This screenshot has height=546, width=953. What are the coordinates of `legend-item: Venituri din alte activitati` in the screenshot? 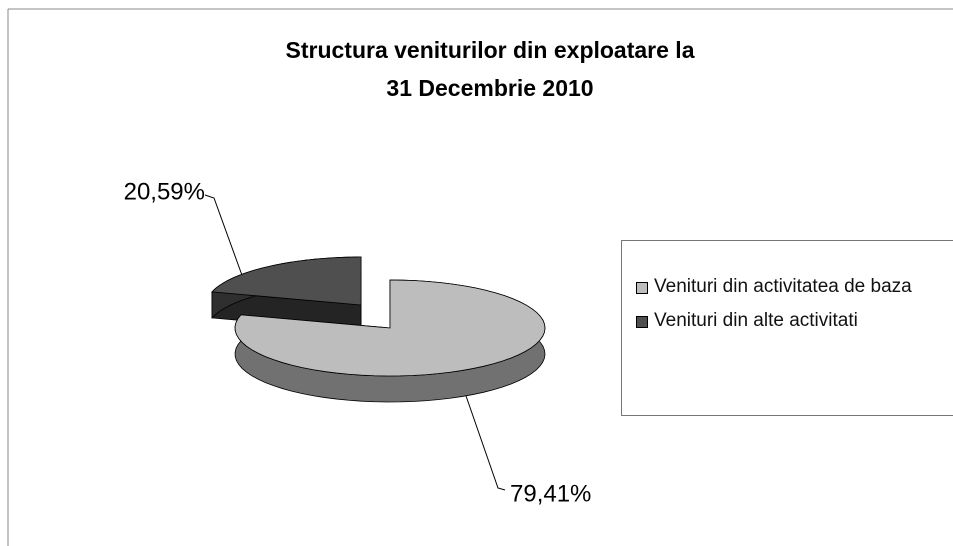 It's located at (794, 321).